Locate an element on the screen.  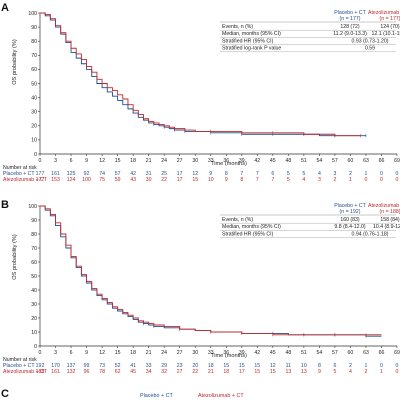
panel-b-x-tick-label: 6 is located at coordinates (71, 353).